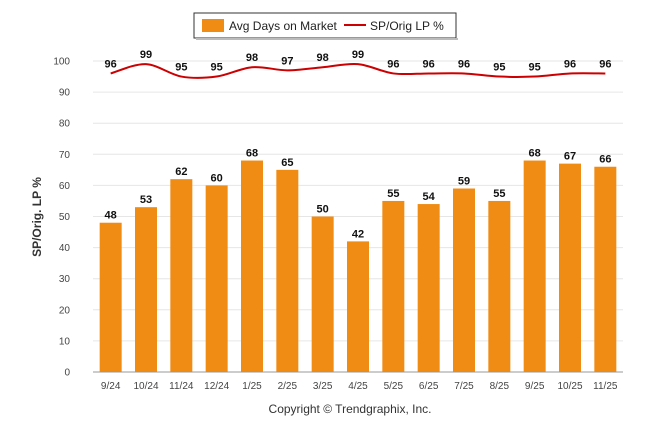 The height and width of the screenshot is (434, 646). I want to click on legend-box, so click(325, 25).